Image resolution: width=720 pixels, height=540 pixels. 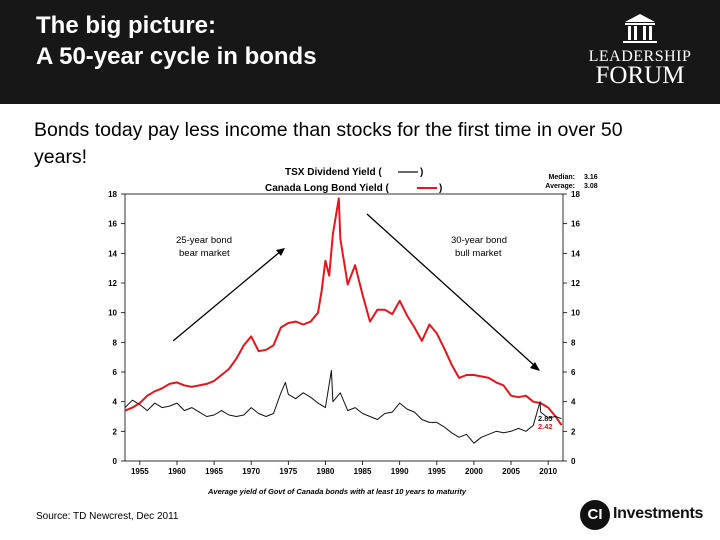 What do you see at coordinates (560, 186) in the screenshot?
I see `average-label: Average:` at bounding box center [560, 186].